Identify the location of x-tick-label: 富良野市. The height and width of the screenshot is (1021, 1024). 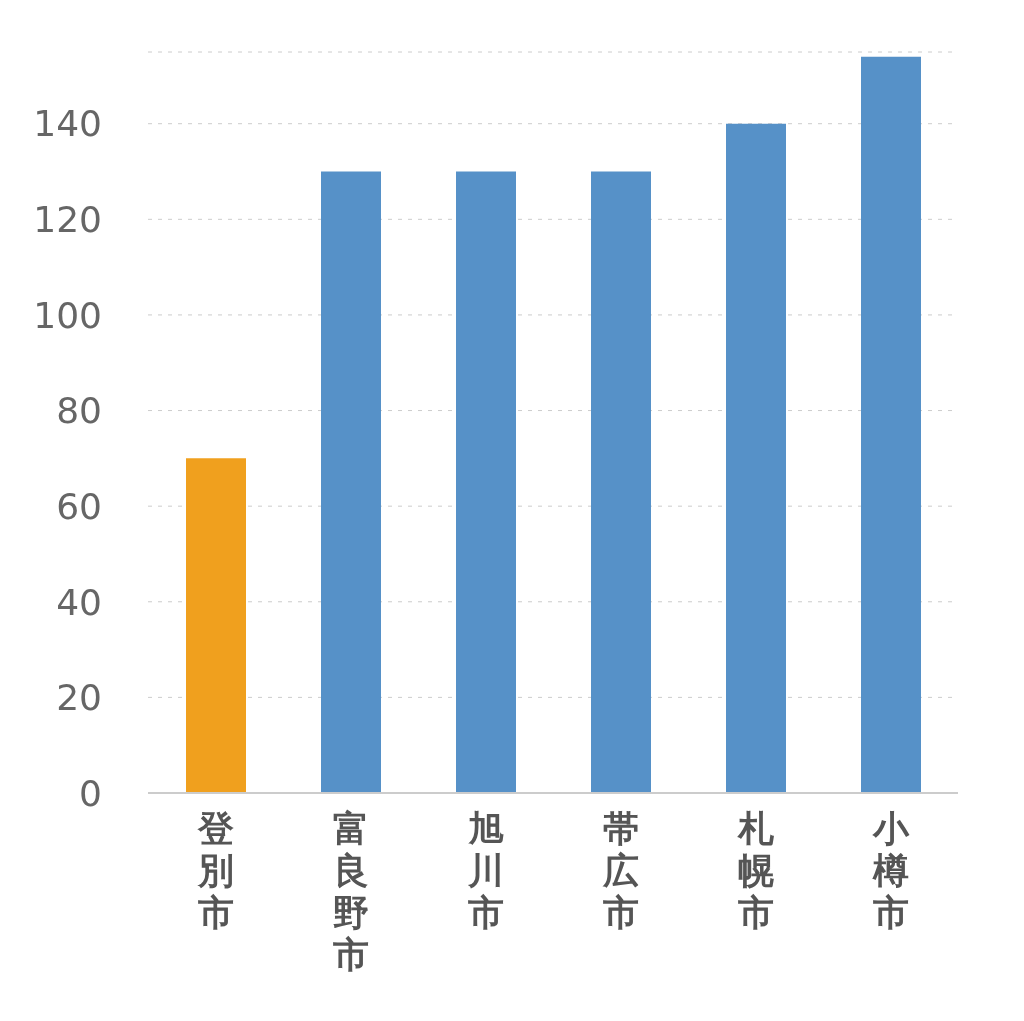
(350, 891).